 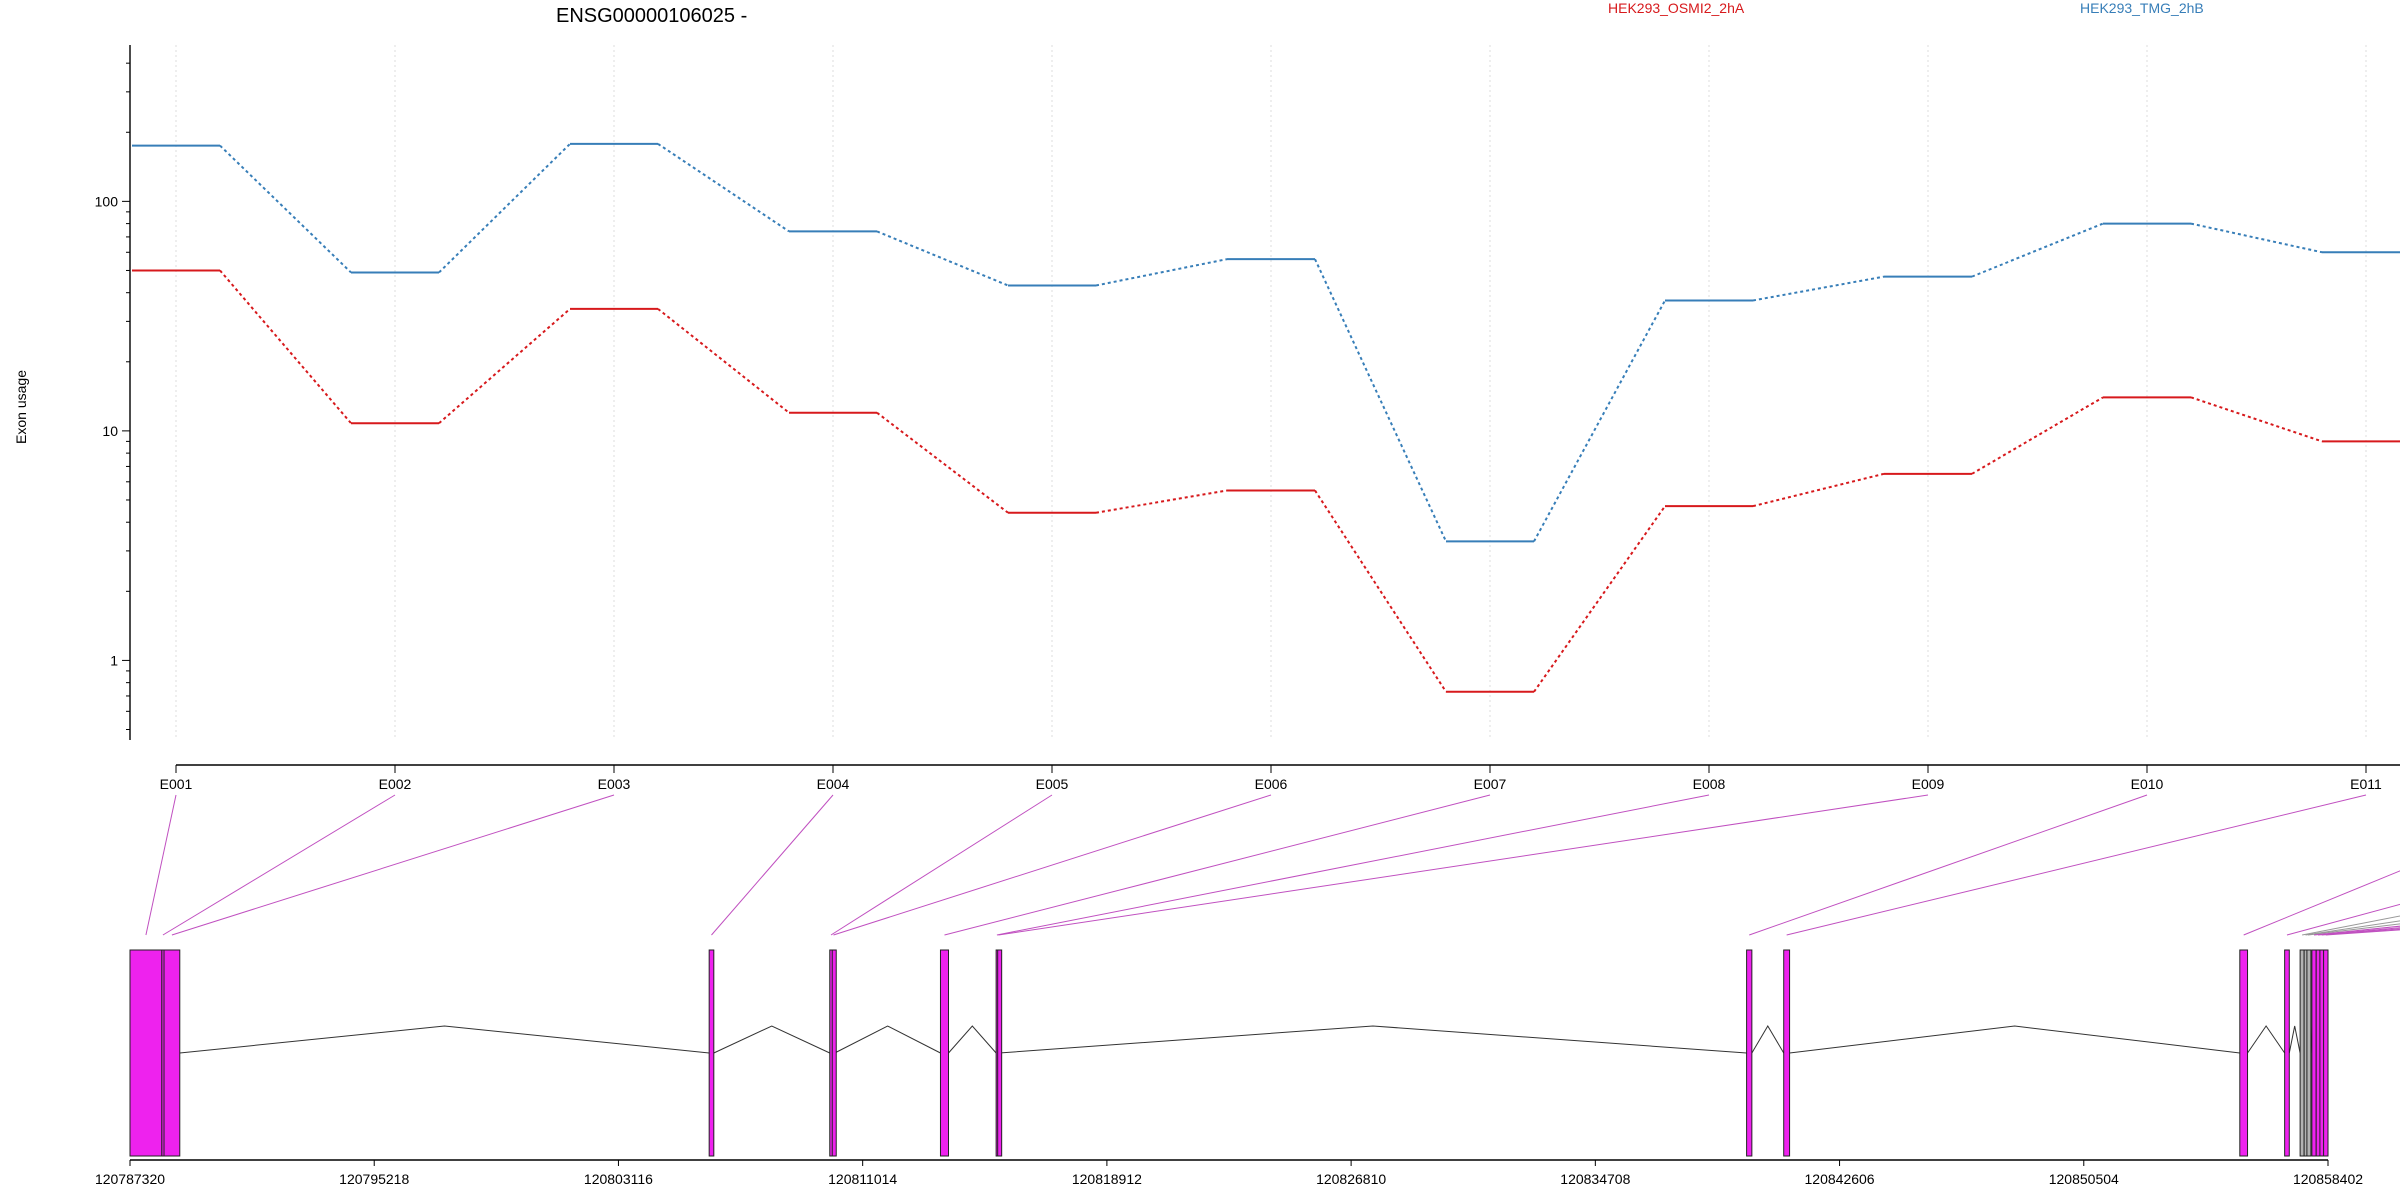 What do you see at coordinates (1928, 784) in the screenshot?
I see `exon-label: E009` at bounding box center [1928, 784].